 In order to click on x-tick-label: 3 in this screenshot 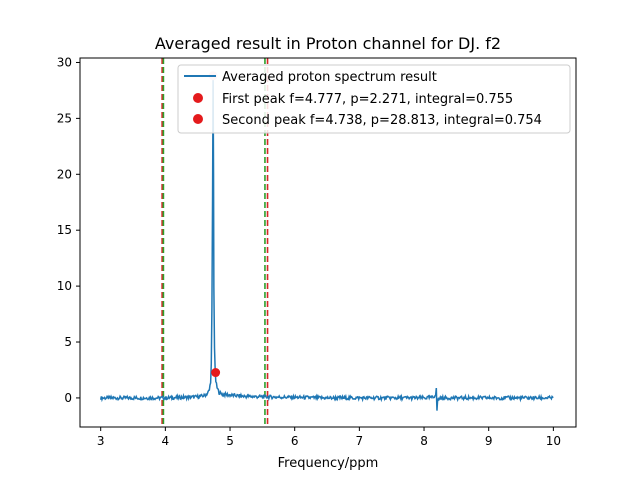, I will do `click(101, 441)`.